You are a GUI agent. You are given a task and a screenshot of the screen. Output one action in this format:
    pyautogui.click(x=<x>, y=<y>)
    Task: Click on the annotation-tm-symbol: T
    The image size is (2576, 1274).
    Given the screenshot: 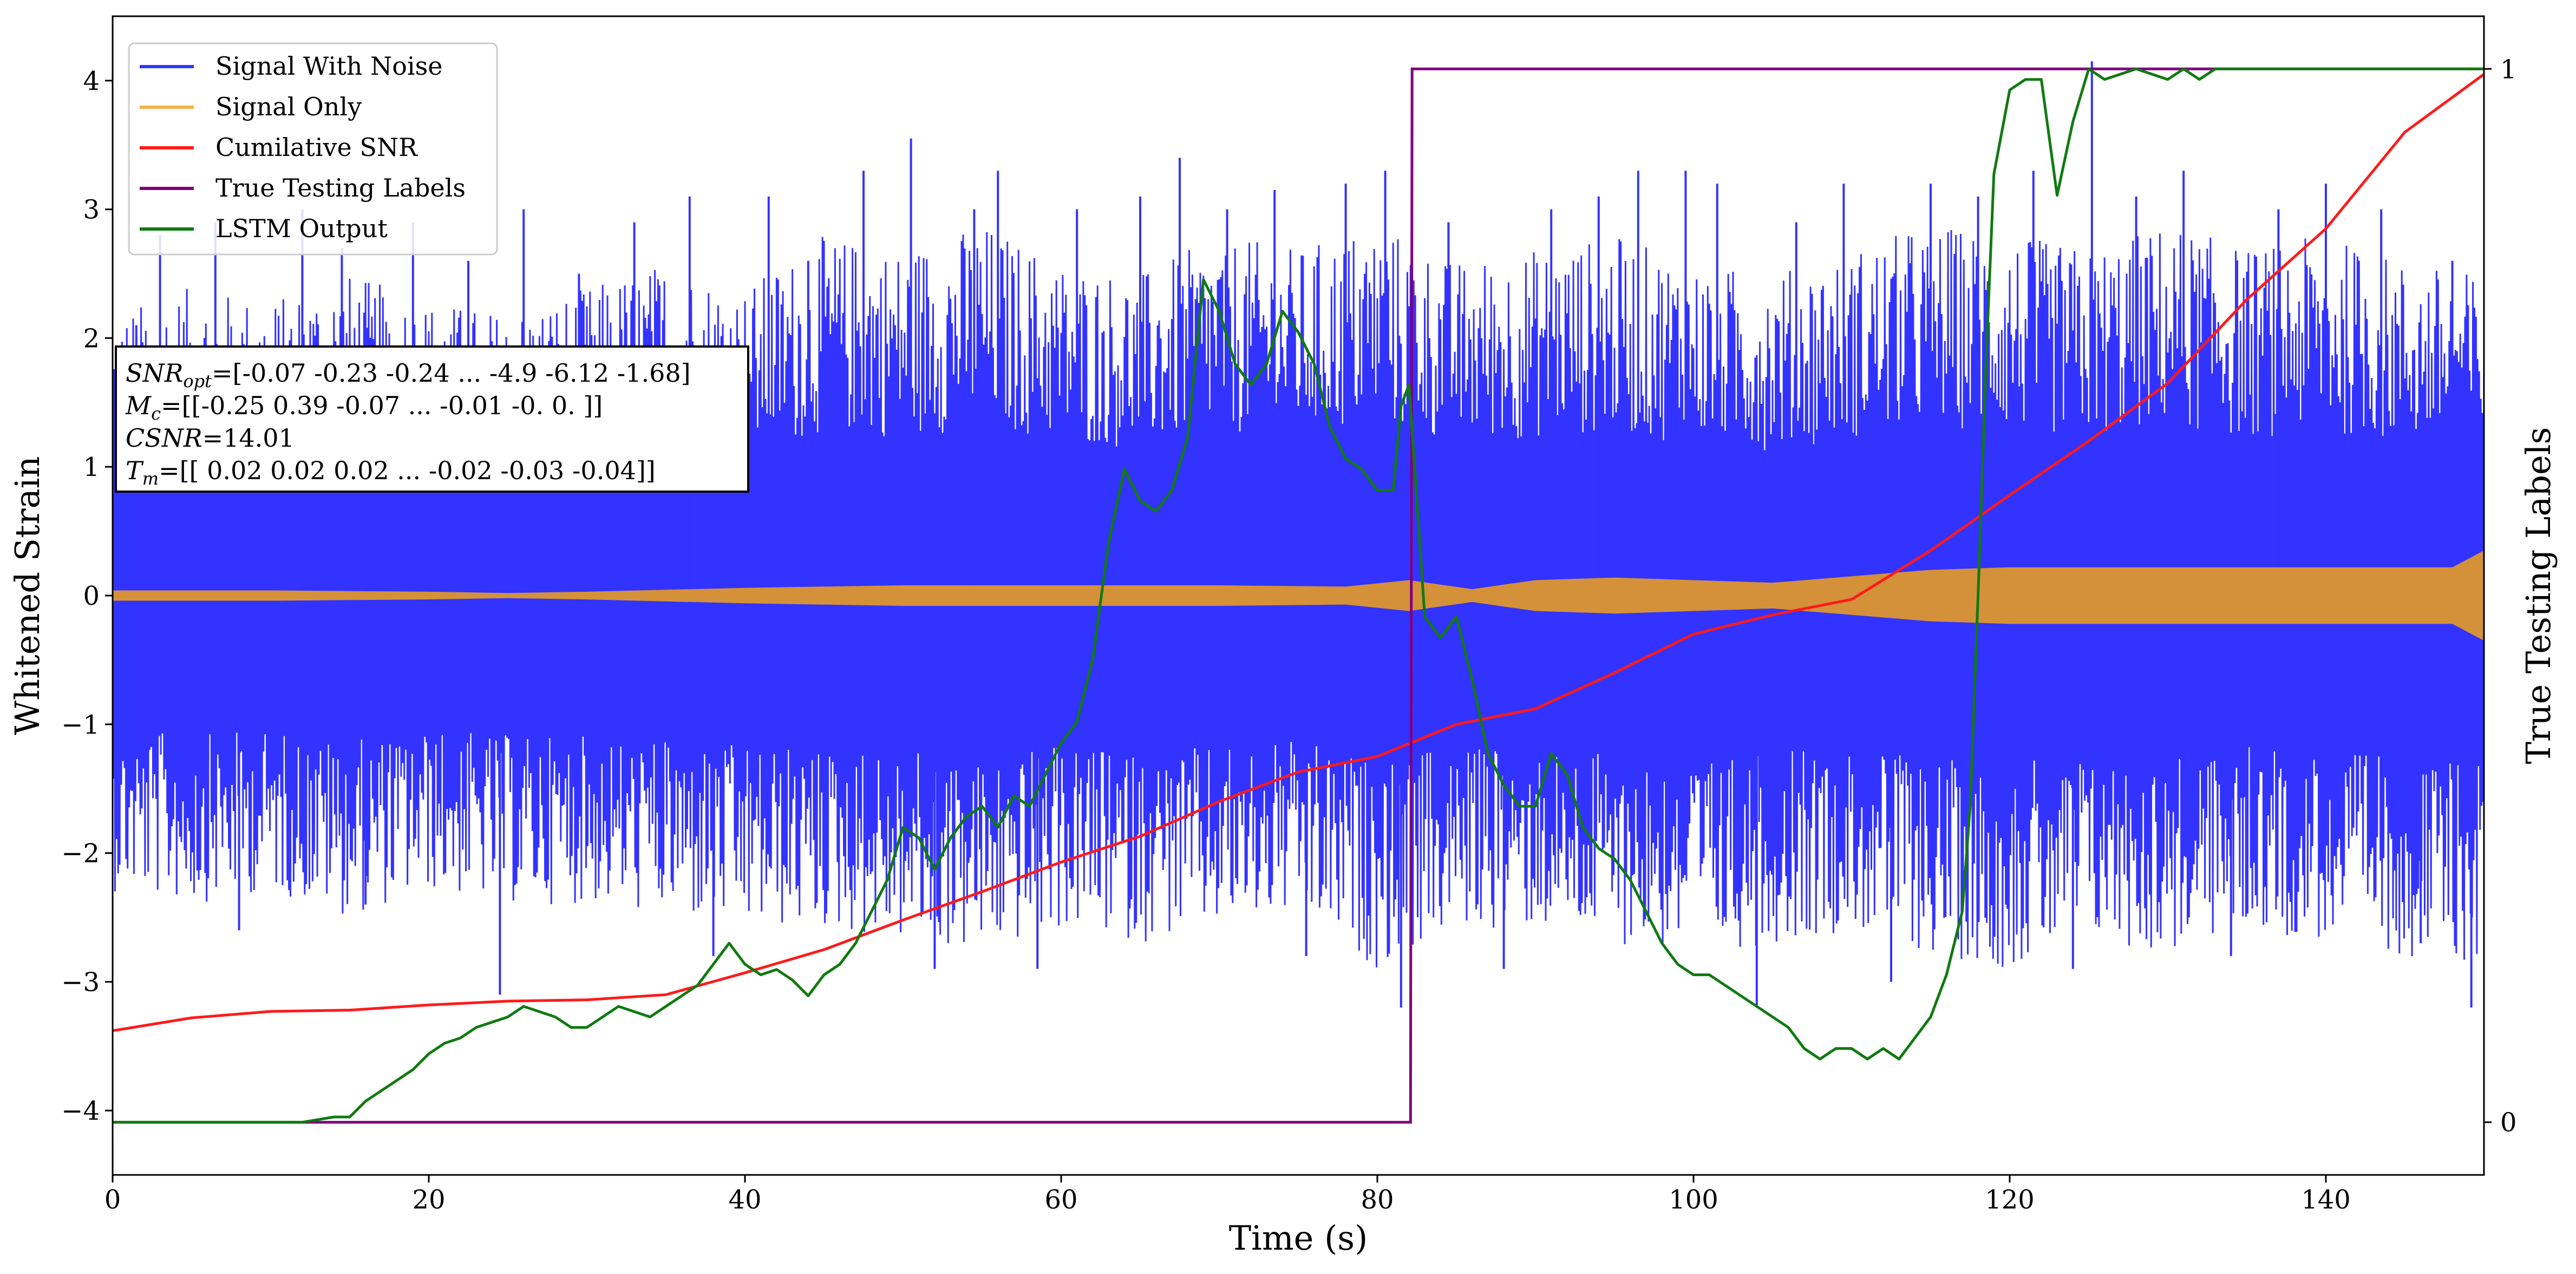 What is the action you would take?
    pyautogui.click(x=135, y=470)
    